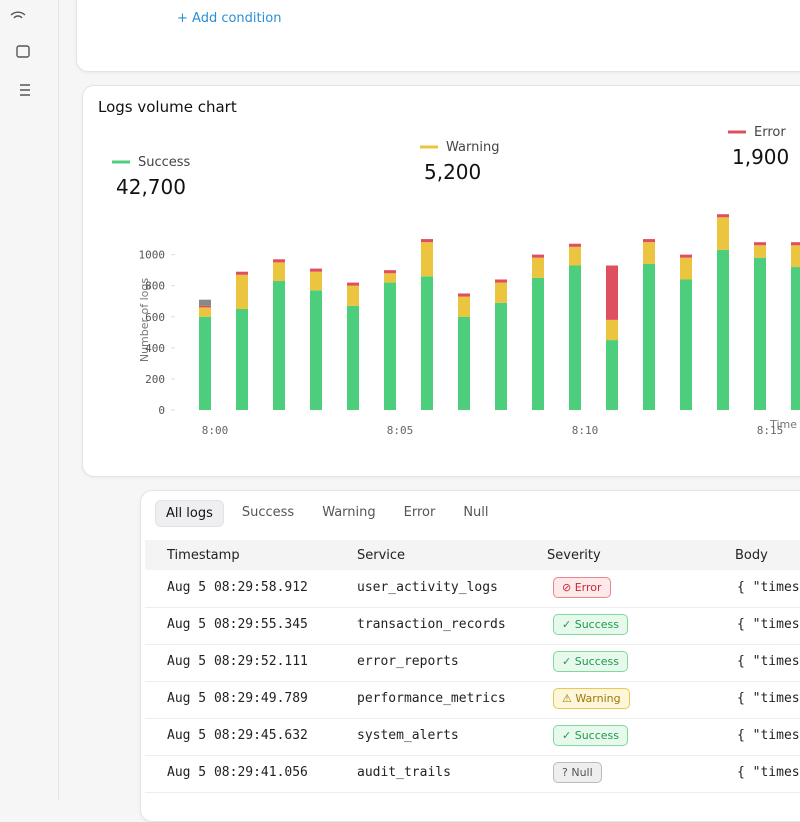  What do you see at coordinates (452, 172) in the screenshot?
I see `legend-total: 5,200` at bounding box center [452, 172].